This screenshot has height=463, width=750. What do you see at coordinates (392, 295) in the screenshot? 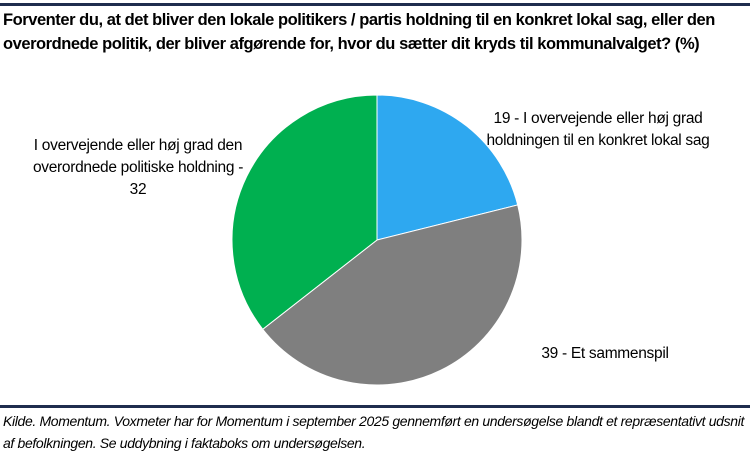
I see `slice-combined` at bounding box center [392, 295].